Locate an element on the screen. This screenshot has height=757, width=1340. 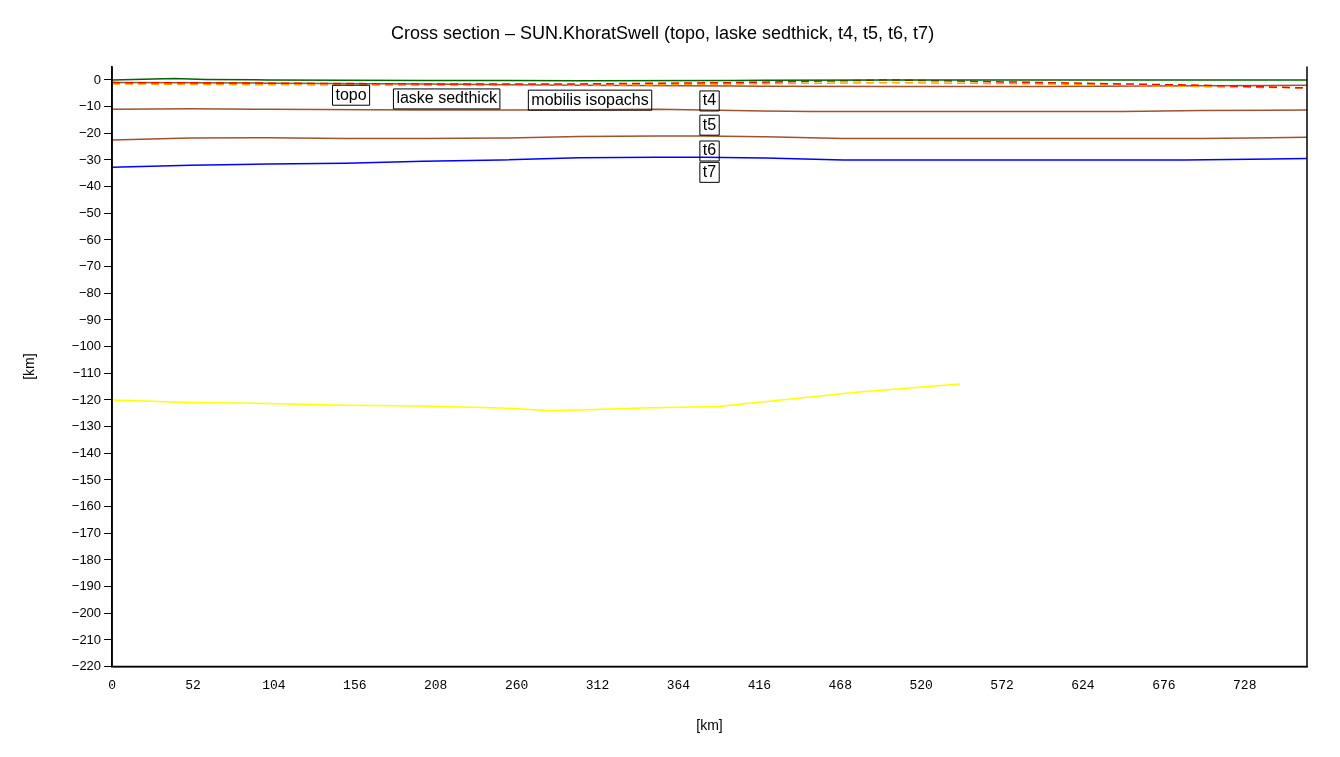
x-tick-label: 676 is located at coordinates (1164, 685).